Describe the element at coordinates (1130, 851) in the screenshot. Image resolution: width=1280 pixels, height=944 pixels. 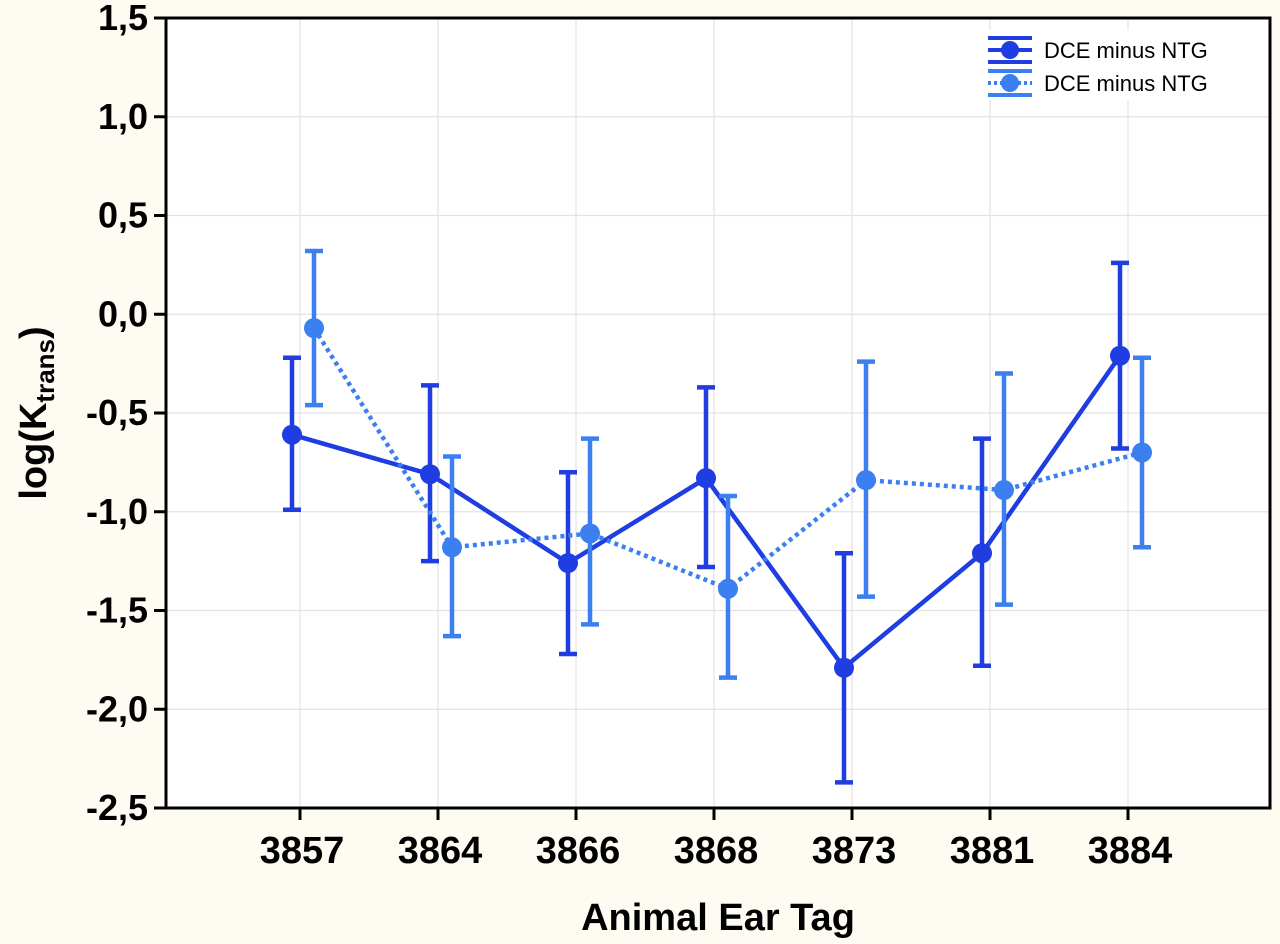
I see `x-tick-label: 3884` at that location.